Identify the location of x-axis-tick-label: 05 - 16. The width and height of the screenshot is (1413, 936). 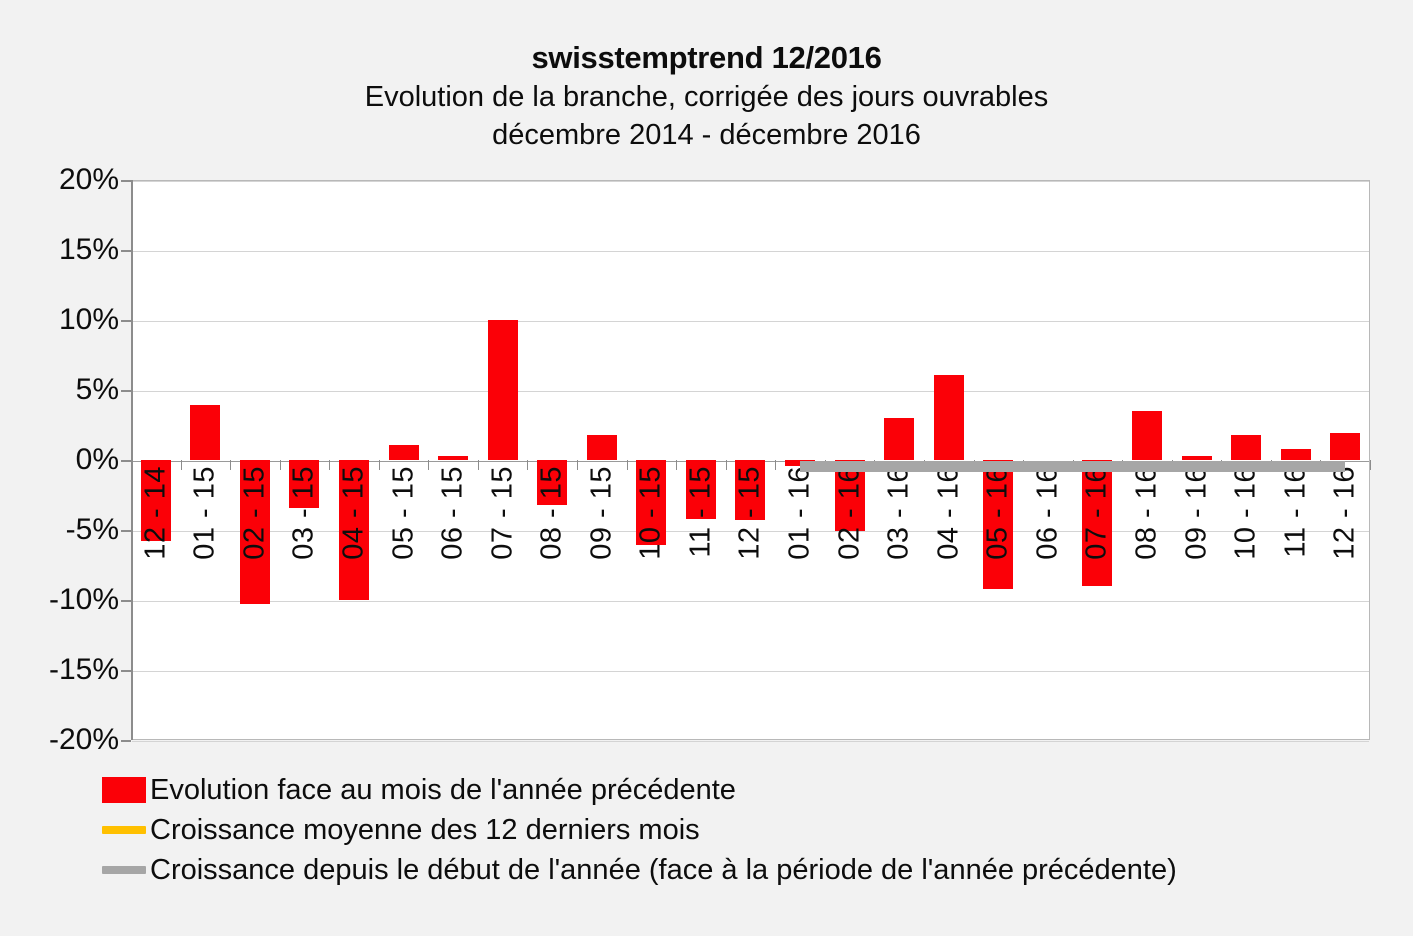
(997, 513).